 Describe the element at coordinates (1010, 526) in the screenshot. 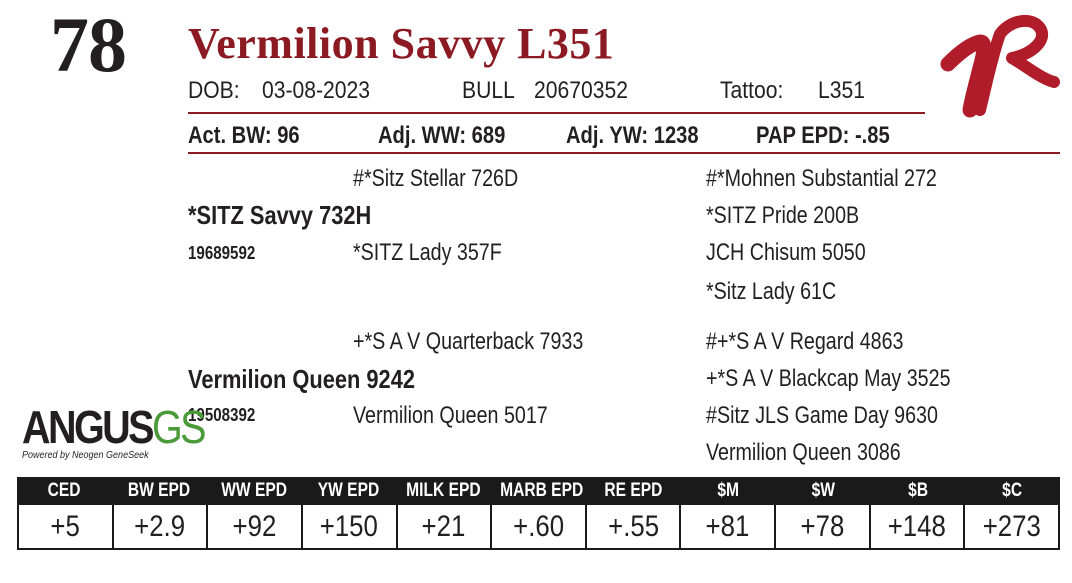

I see `epd-value-c-index: +273` at that location.